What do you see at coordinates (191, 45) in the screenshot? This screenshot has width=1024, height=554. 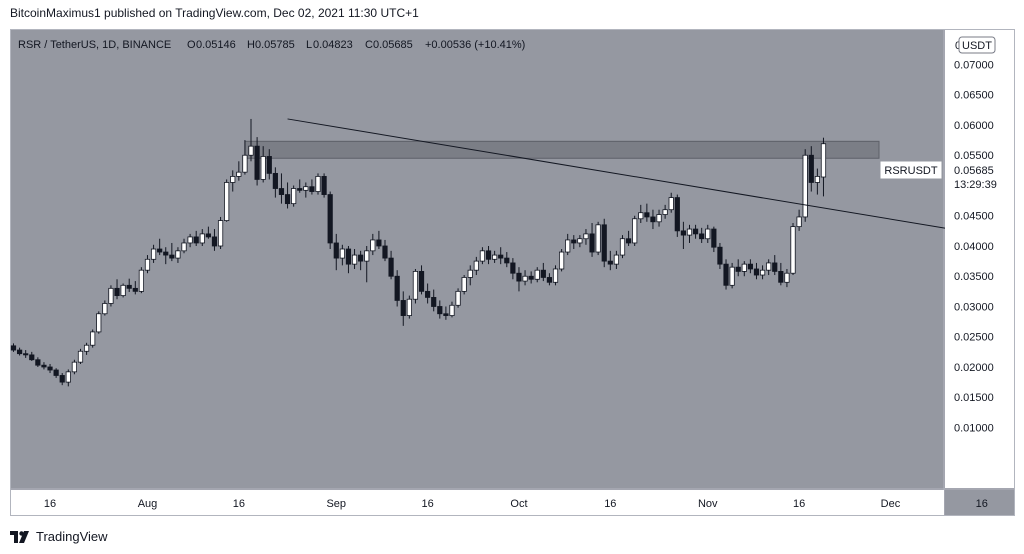 I see `legend-open-label: O` at bounding box center [191, 45].